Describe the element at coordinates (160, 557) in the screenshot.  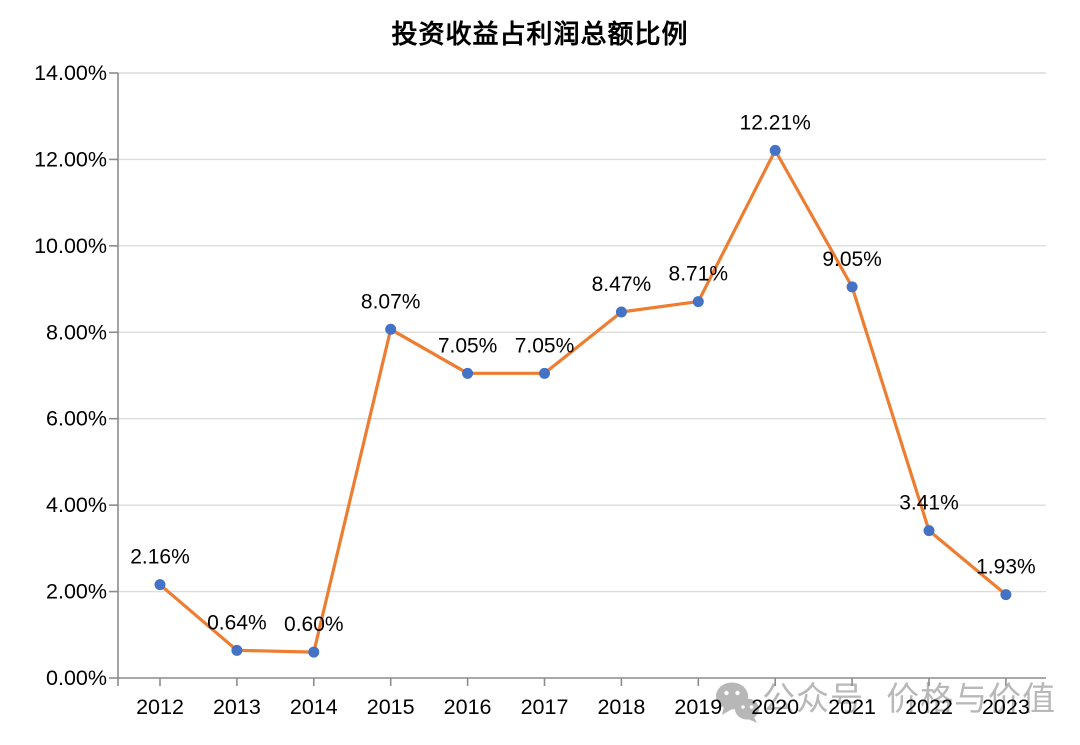
I see `data-label: 2.16%` at that location.